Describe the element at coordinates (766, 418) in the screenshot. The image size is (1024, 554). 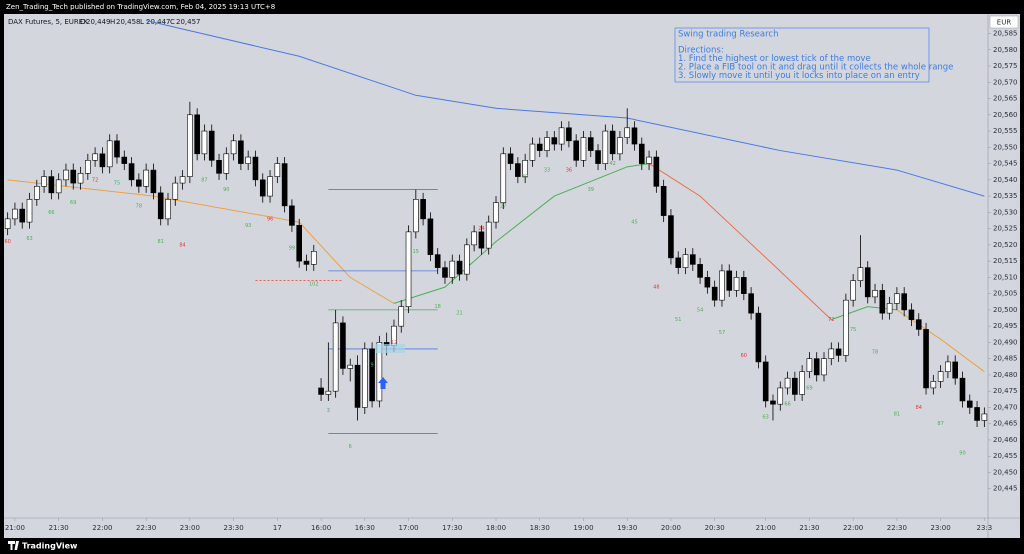
I see `bar-count-label: 63` at that location.